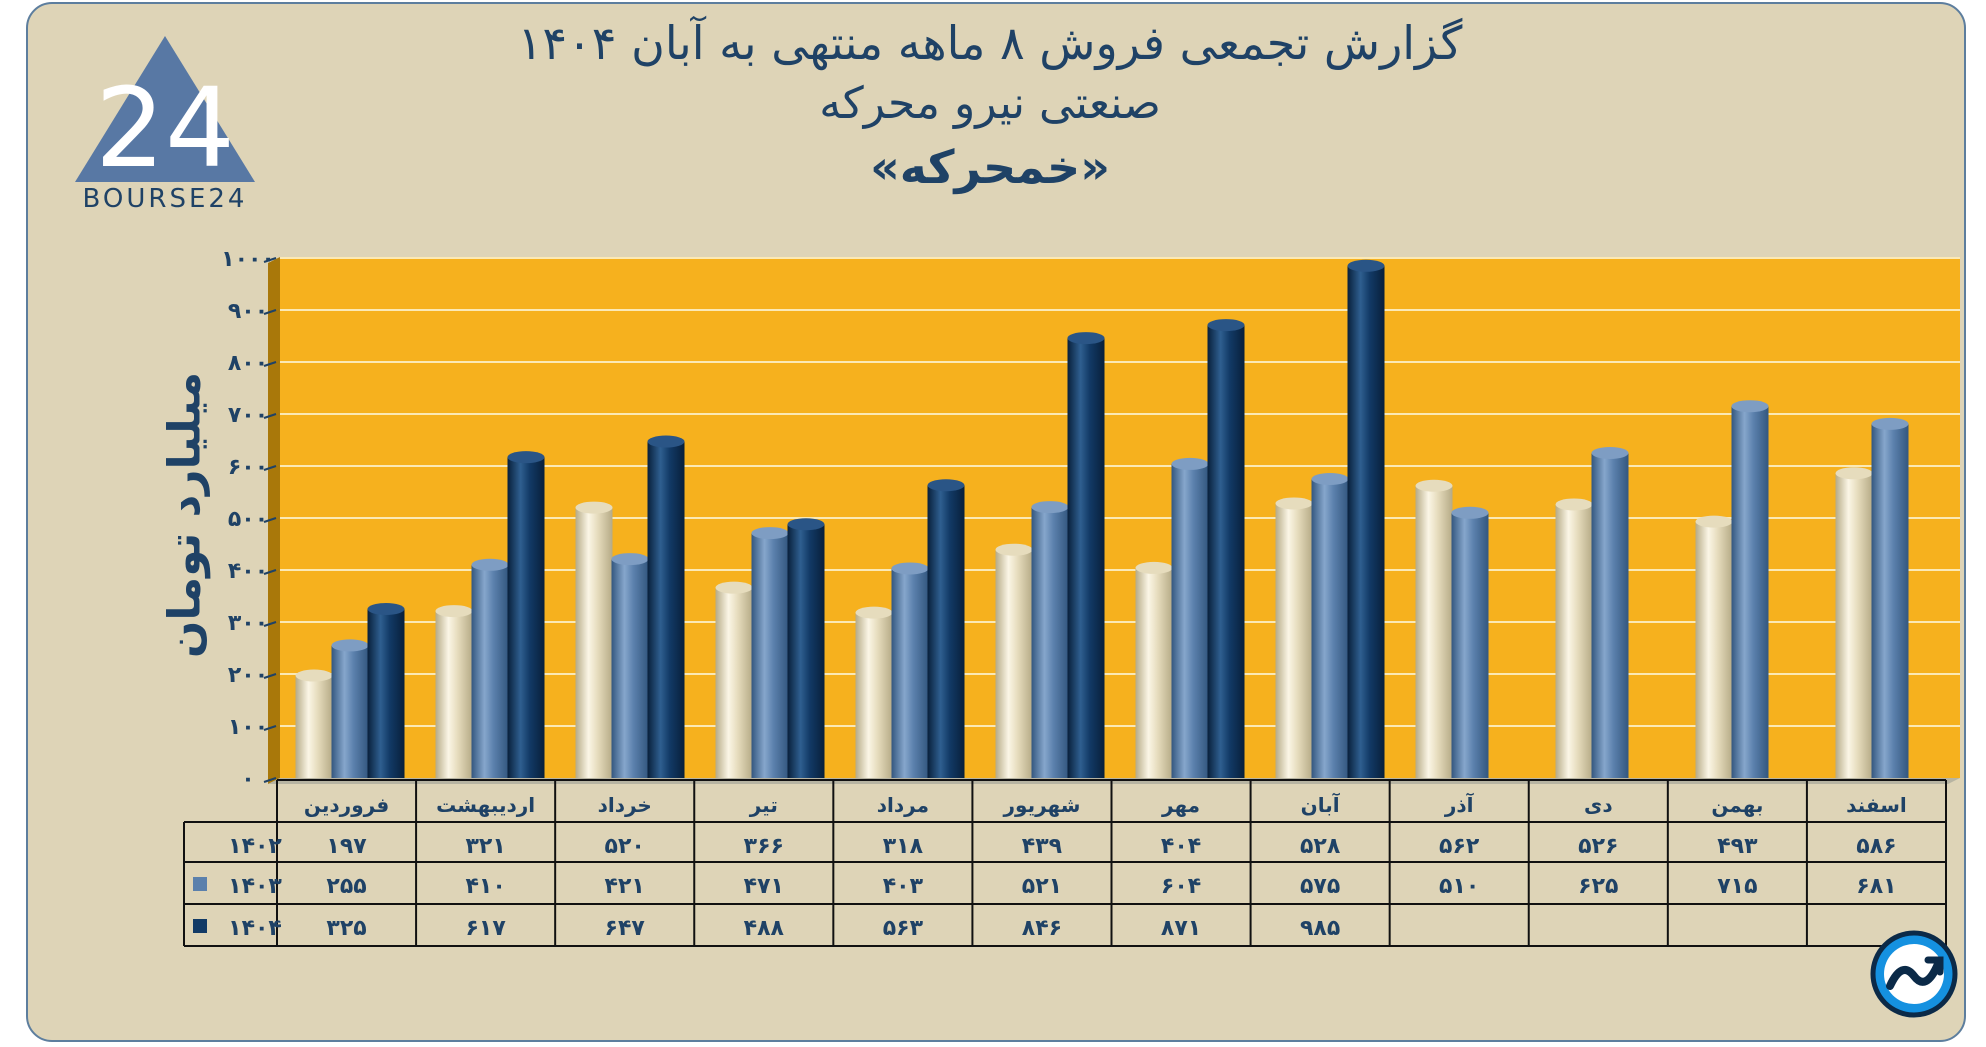 This screenshot has height=1047, width=1986. I want to click on data-label-۱۴۰۲: ۵۲۰, so click(625, 846).